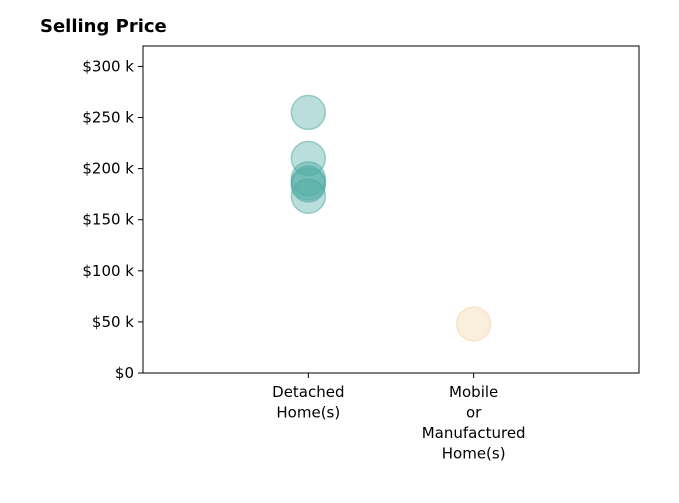  Describe the element at coordinates (473, 392) in the screenshot. I see `x-tick-label-line: Mobile` at that location.